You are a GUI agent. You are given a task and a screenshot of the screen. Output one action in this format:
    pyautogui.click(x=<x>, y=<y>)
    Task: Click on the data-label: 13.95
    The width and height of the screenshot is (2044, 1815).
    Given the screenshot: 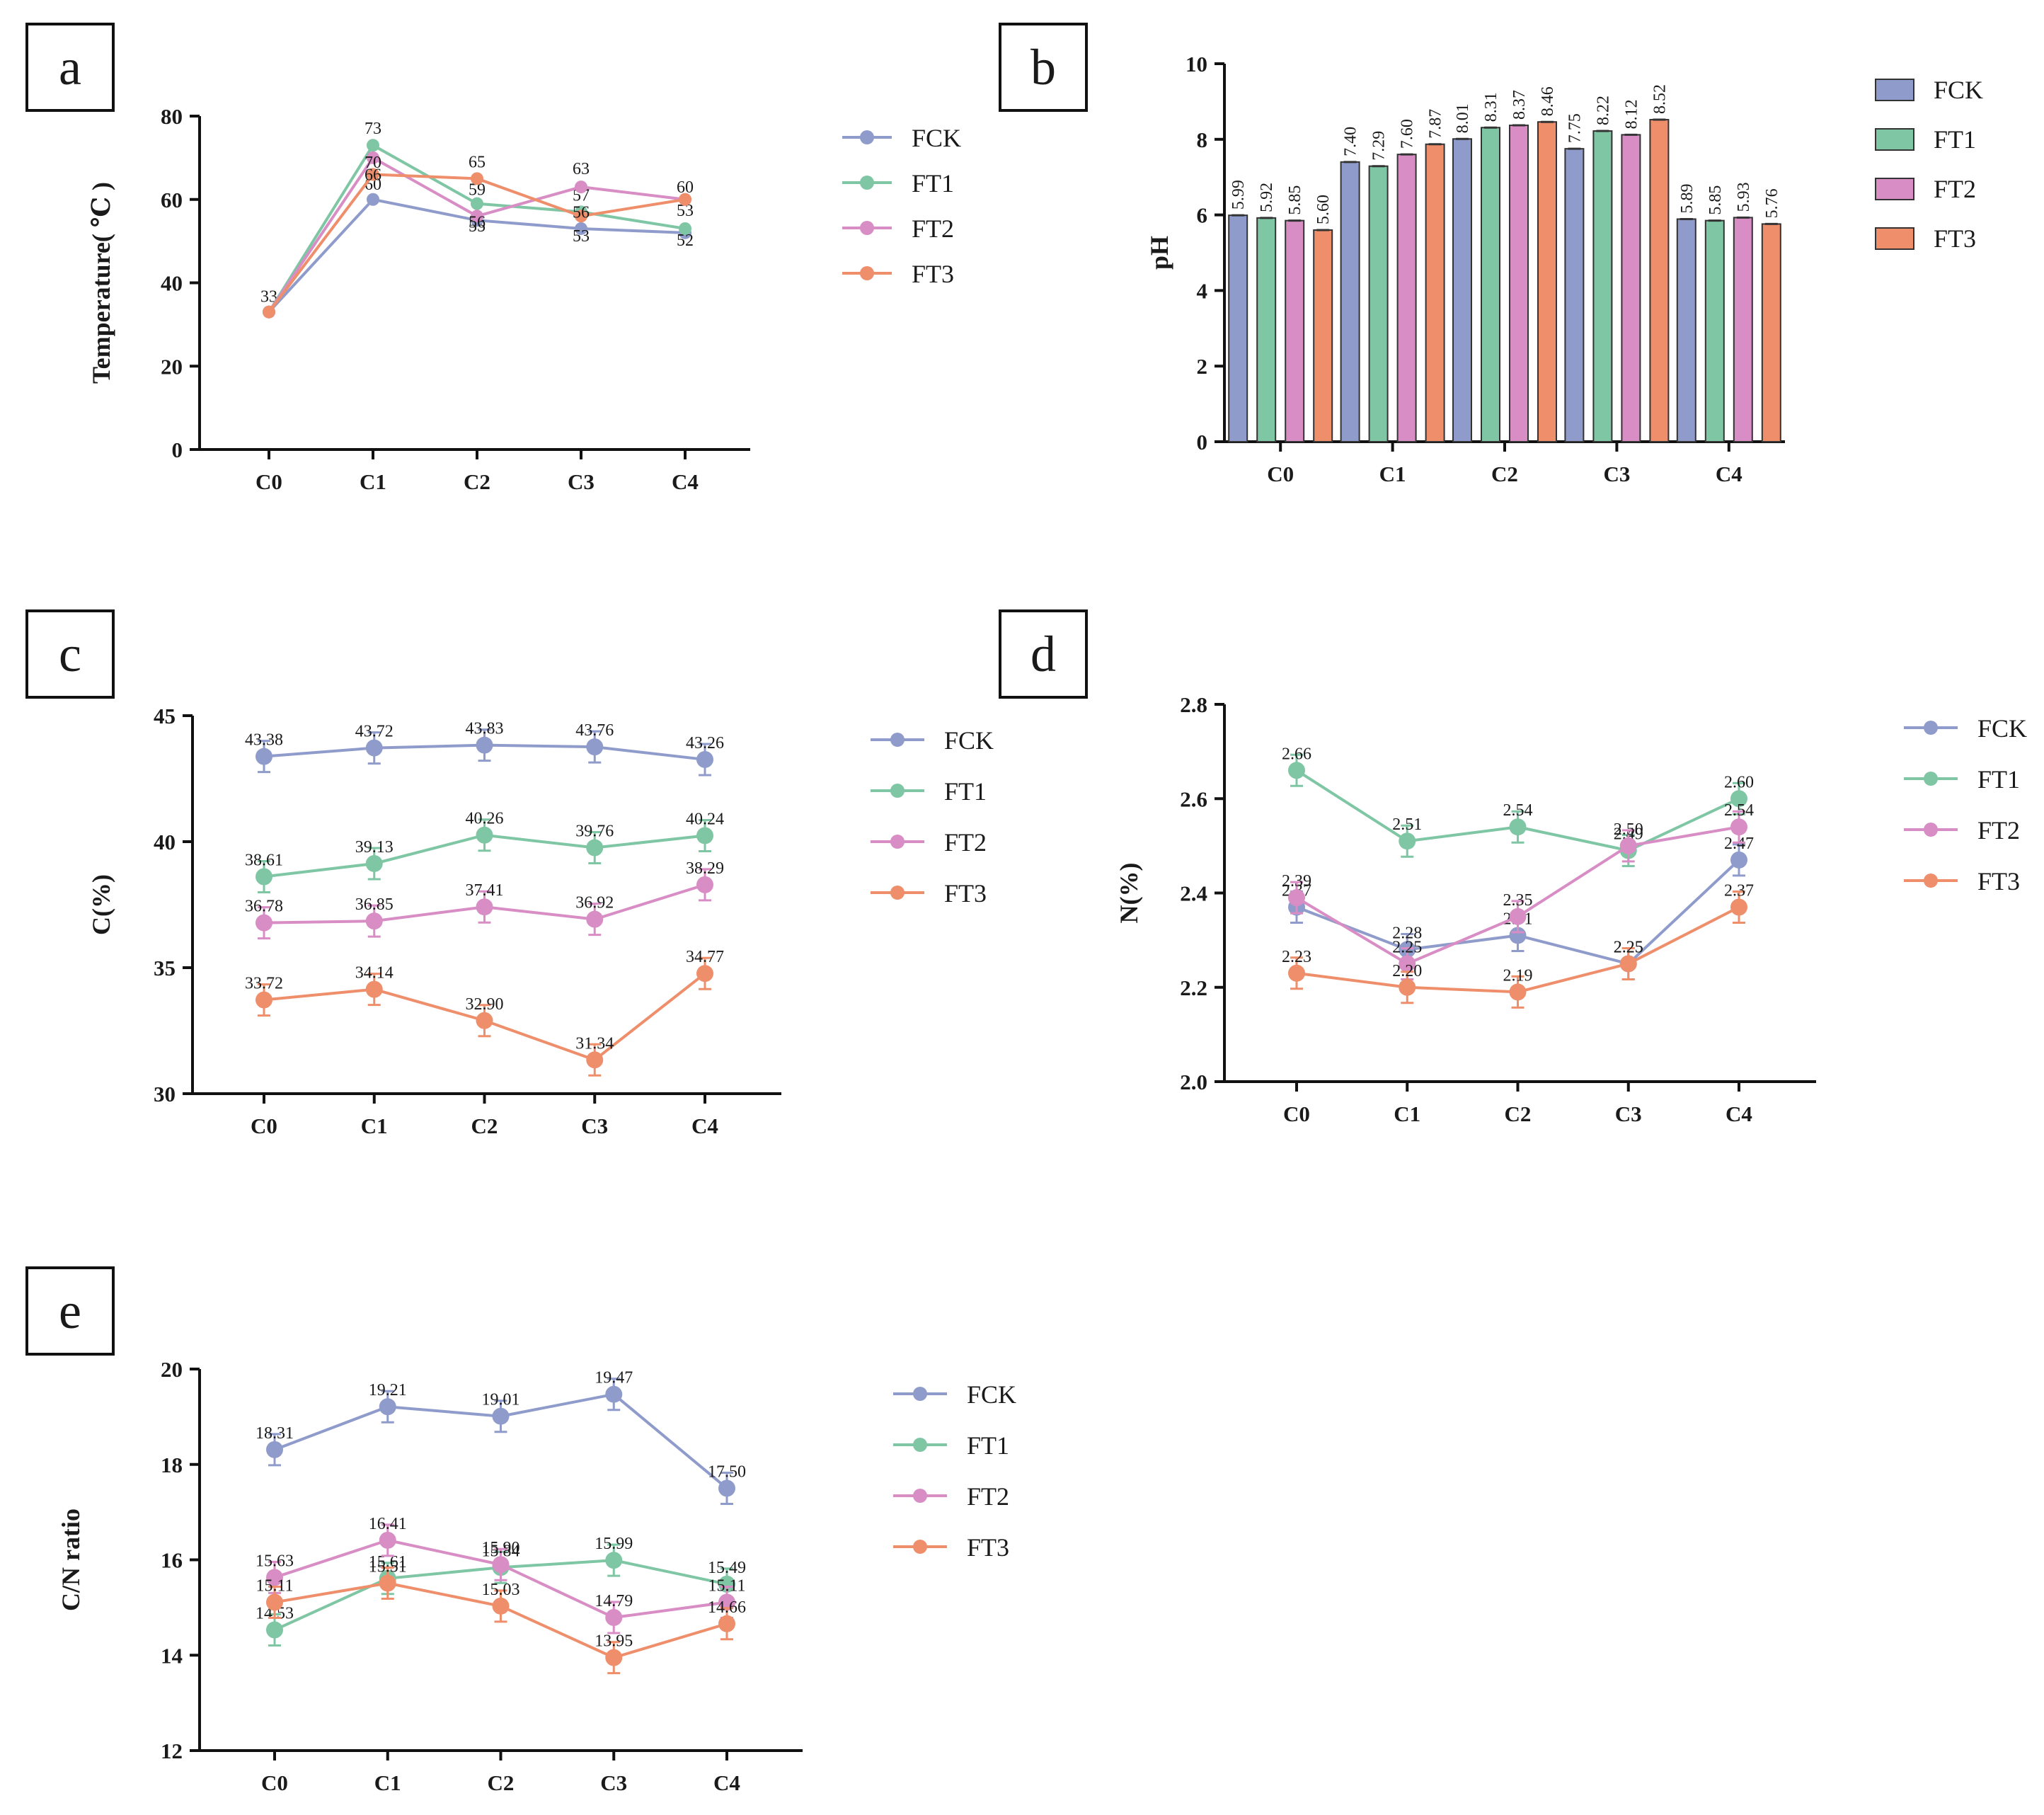 What is the action you would take?
    pyautogui.click(x=614, y=1641)
    